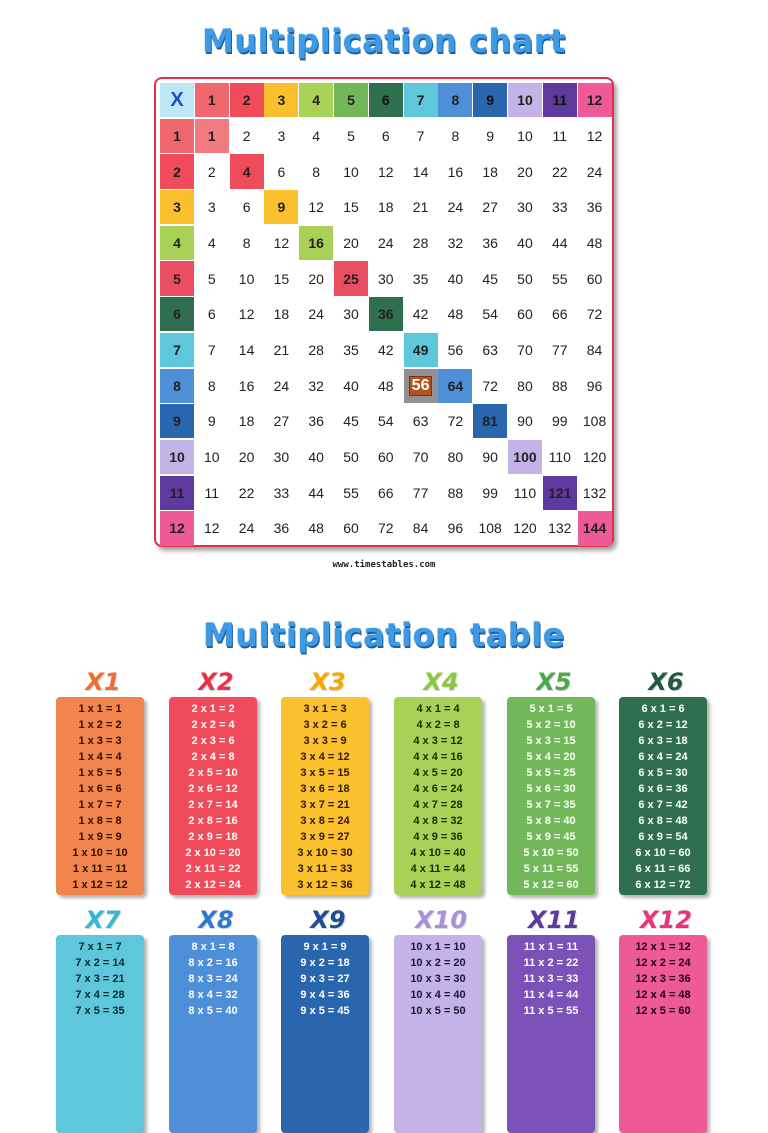  I want to click on times-table-line: 5 x 7 = 35, so click(551, 805).